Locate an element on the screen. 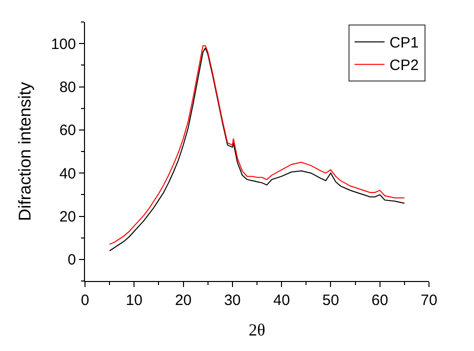 The height and width of the screenshot is (351, 474). y-tick-label: 100 is located at coordinates (63, 44).